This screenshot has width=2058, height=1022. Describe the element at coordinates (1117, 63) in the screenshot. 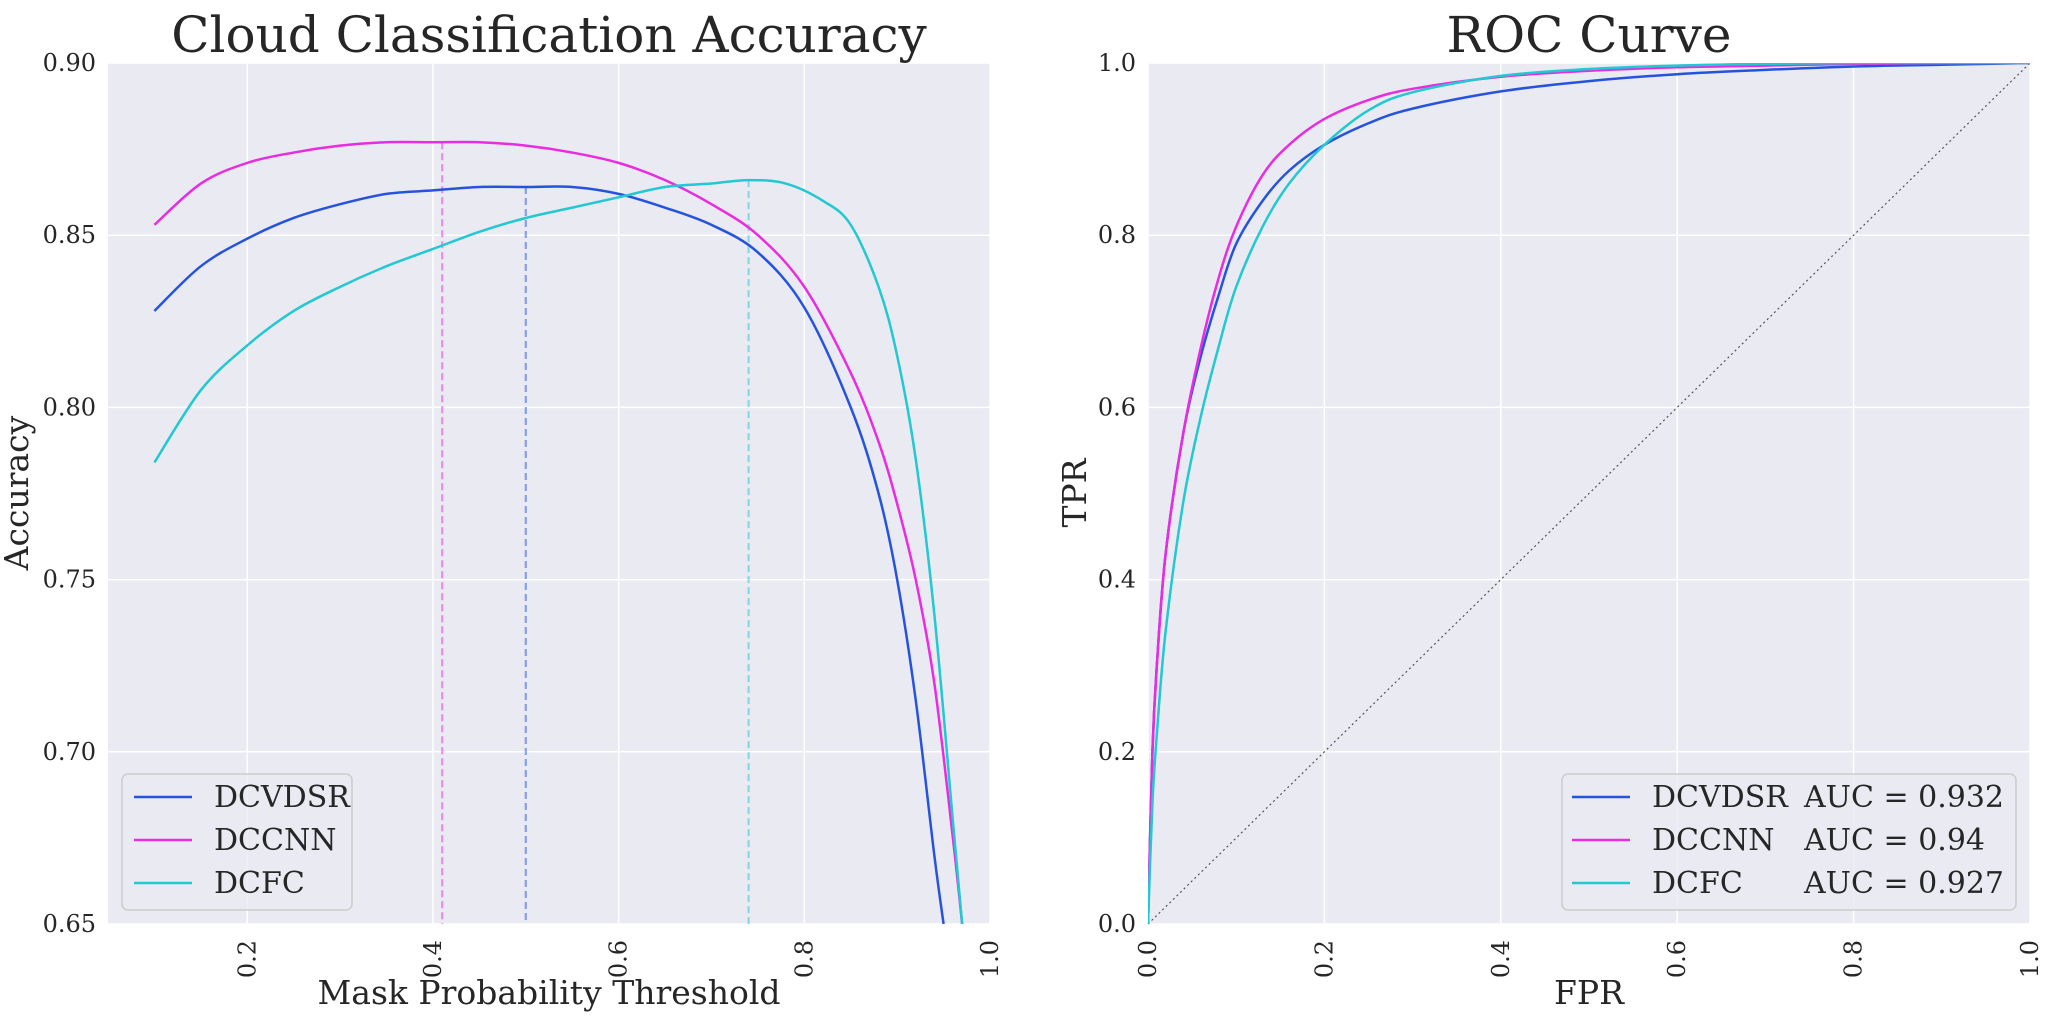

I see `y-tick-label: 1.0` at that location.